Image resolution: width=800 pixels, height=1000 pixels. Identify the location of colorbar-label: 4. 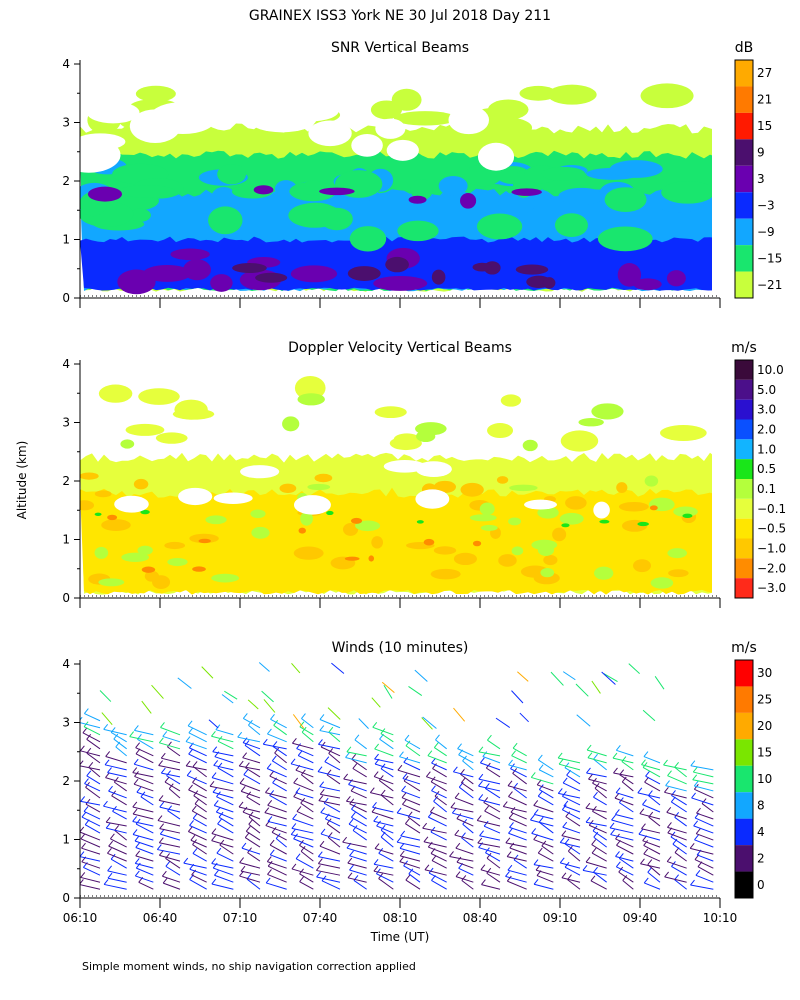
(761, 832).